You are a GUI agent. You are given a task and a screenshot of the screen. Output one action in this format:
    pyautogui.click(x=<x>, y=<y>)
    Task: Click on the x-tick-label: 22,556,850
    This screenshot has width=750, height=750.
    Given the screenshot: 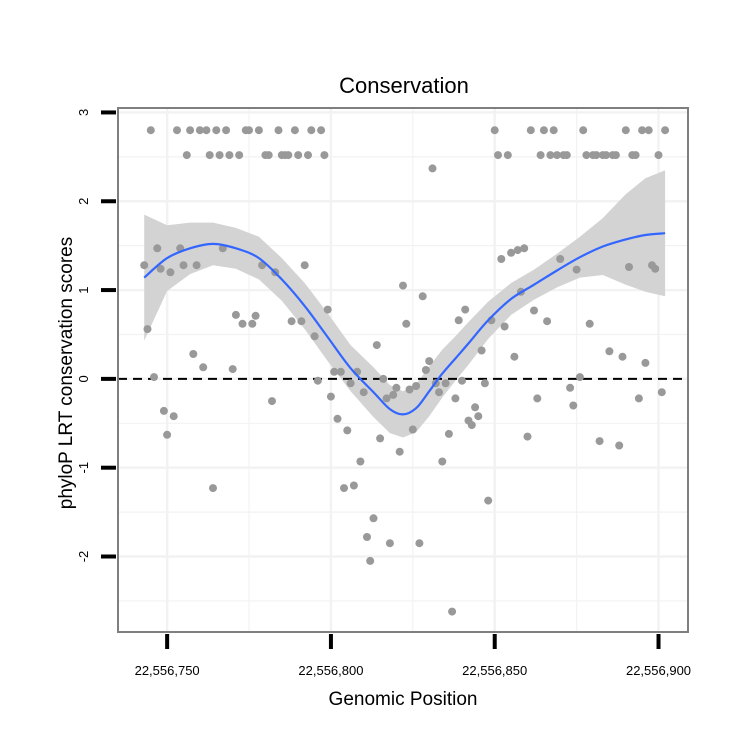 What is the action you would take?
    pyautogui.click(x=494, y=670)
    